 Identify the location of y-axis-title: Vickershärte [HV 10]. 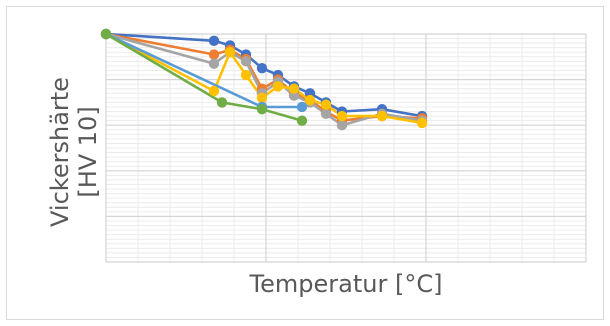
(74, 152).